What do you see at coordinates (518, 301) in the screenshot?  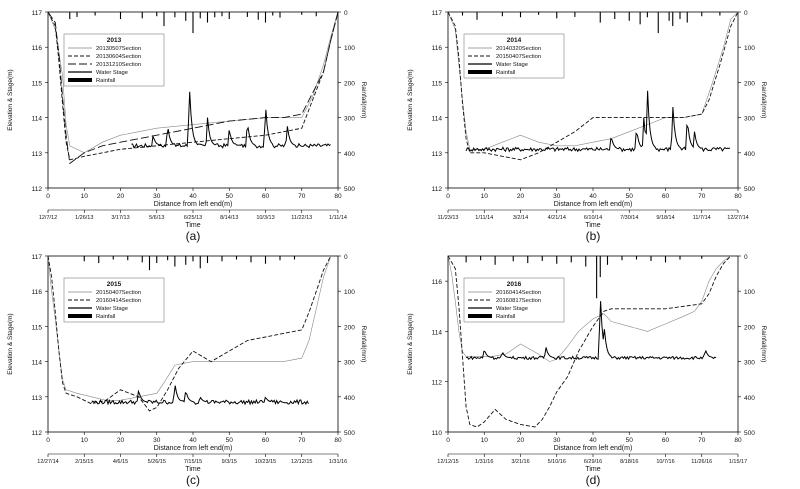 I see `legend-label: 20160817Section` at bounding box center [518, 301].